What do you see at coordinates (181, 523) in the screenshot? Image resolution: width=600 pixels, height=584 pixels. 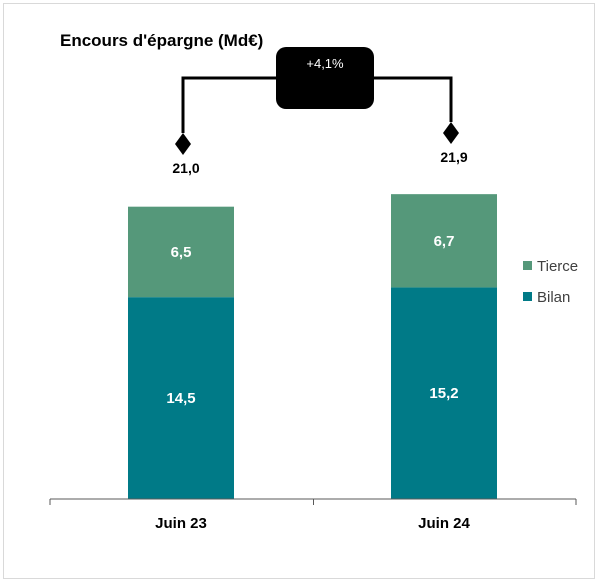 I see `x-tick-label-1: Juin 23` at bounding box center [181, 523].